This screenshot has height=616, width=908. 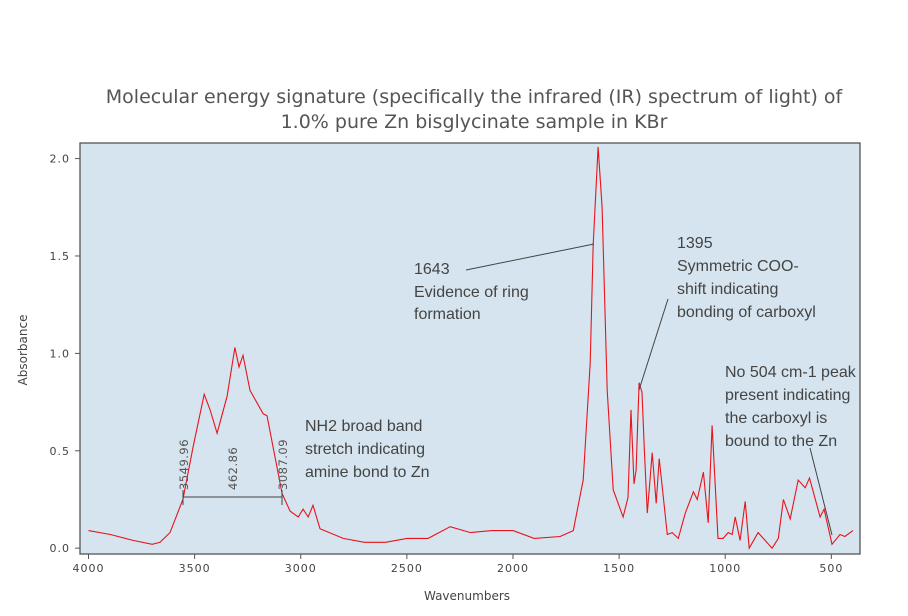 I want to click on bracket-label-width: 462.86, so click(x=233, y=468).